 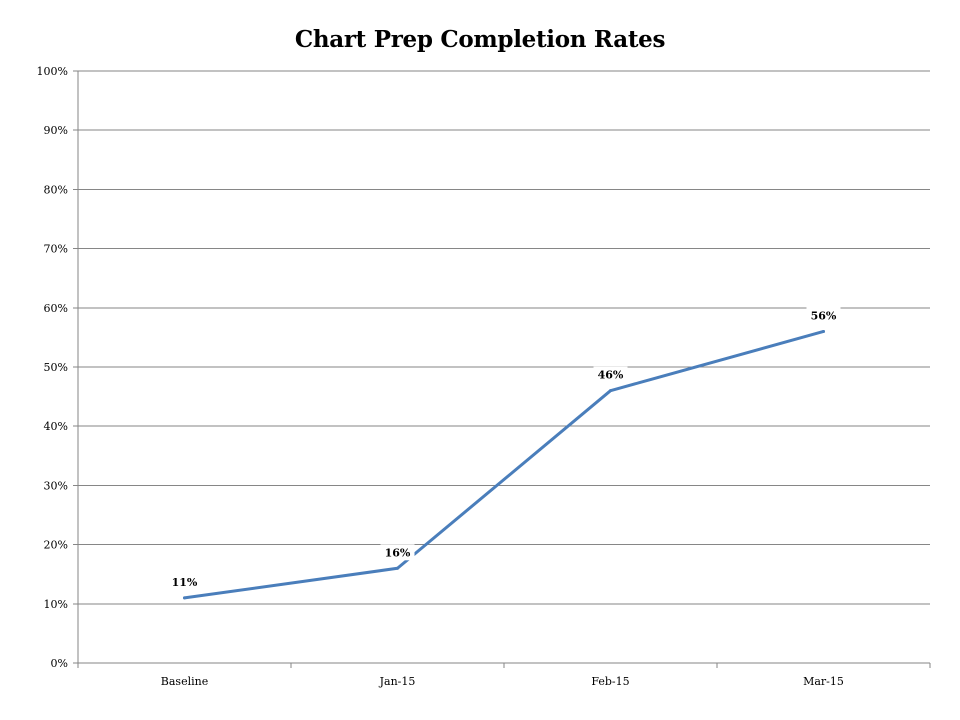 What do you see at coordinates (56, 189) in the screenshot?
I see `y-tick-label: 80%` at bounding box center [56, 189].